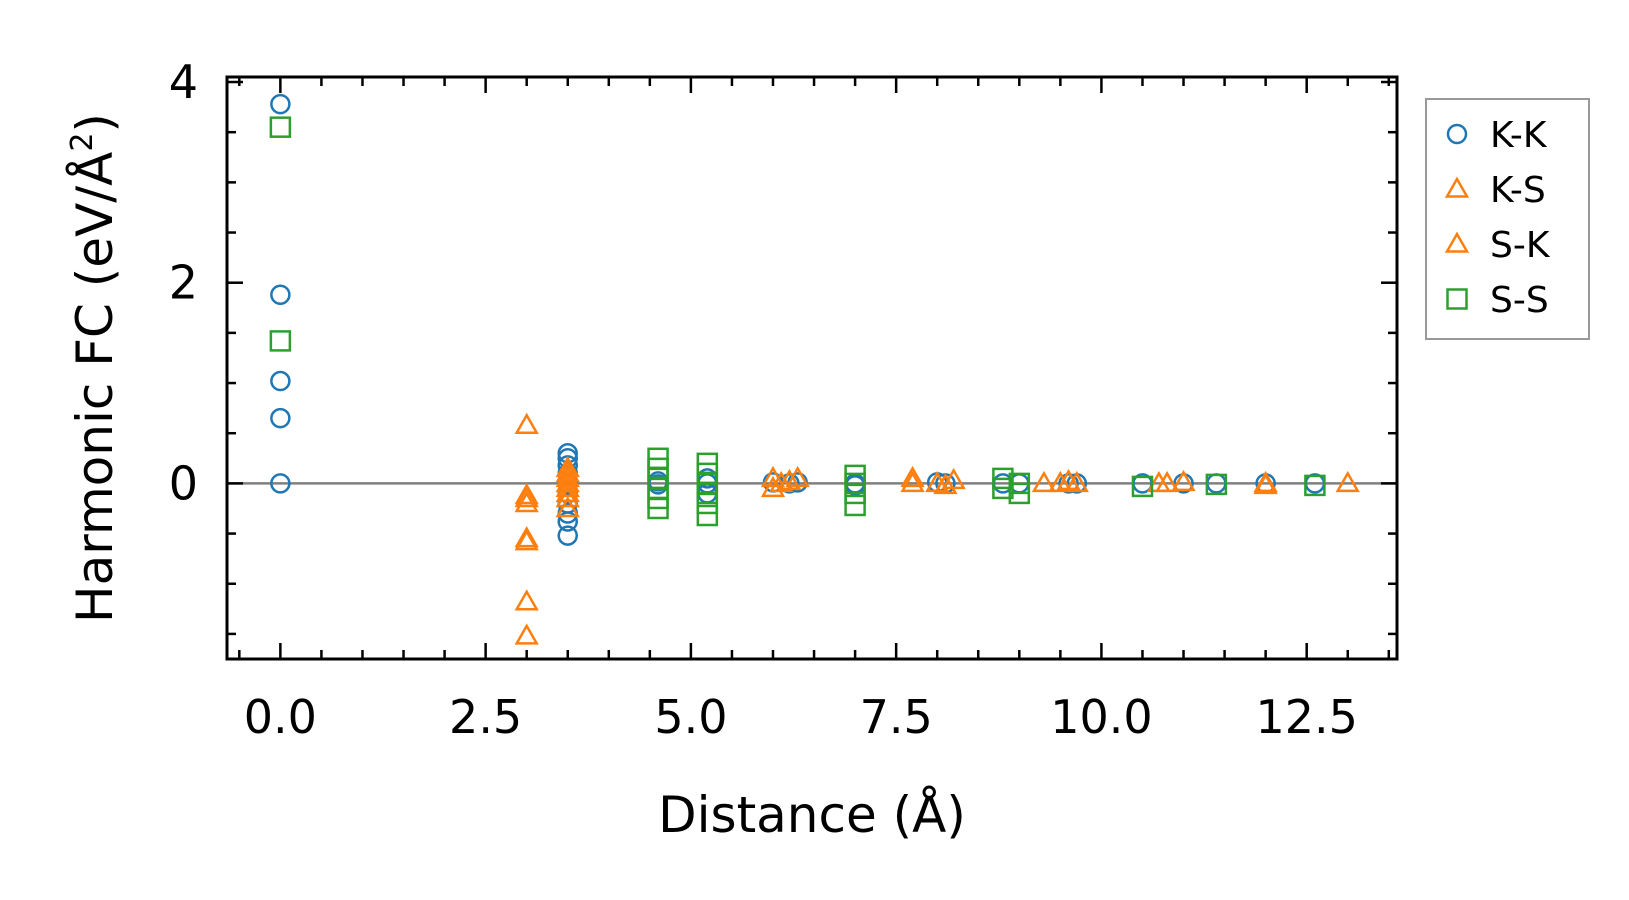 This screenshot has width=1629, height=900. I want to click on x-tick-label: 12.5, so click(1306, 717).